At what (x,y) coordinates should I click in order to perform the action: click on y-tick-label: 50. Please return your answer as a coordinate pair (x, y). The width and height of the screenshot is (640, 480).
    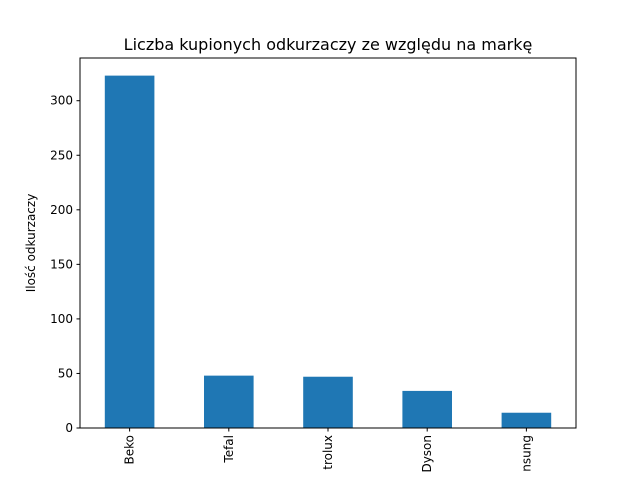
    Looking at the image, I should click on (65, 373).